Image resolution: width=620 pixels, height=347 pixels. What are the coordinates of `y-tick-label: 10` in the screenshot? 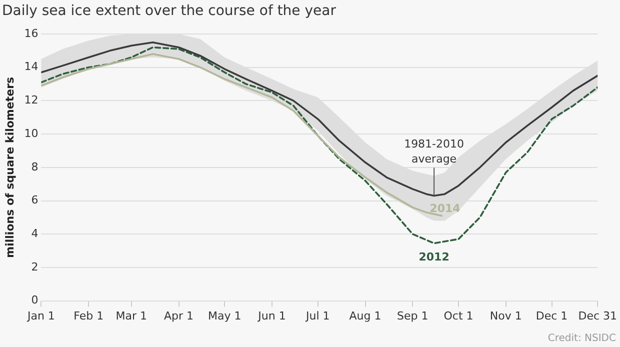 It's located at (31, 133).